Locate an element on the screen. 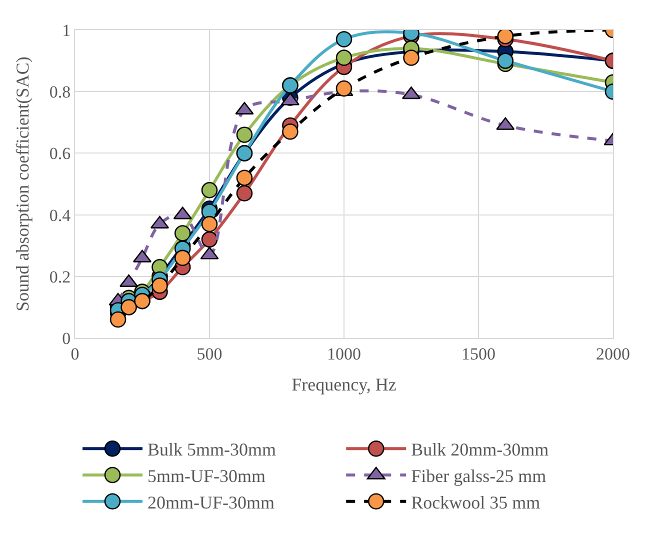  x-tick-label: 1000 is located at coordinates (344, 354).